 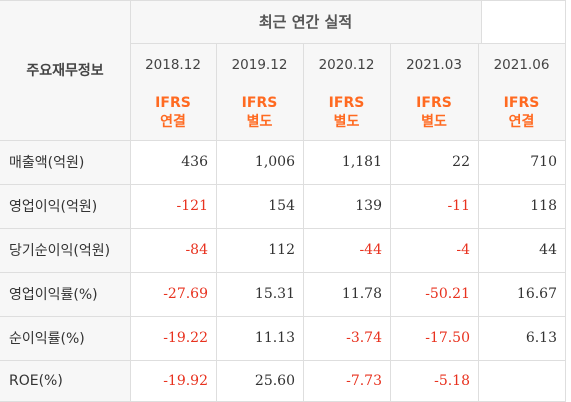 What do you see at coordinates (36, 381) in the screenshot?
I see `row-label: ROE(%)` at bounding box center [36, 381].